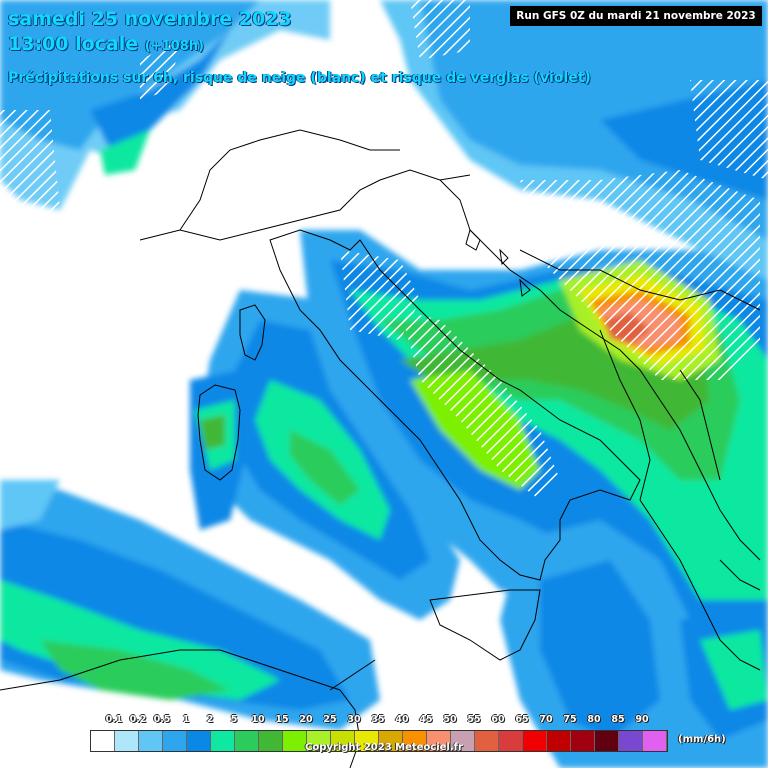  I want to click on legend-tick-label: 60, so click(498, 719).